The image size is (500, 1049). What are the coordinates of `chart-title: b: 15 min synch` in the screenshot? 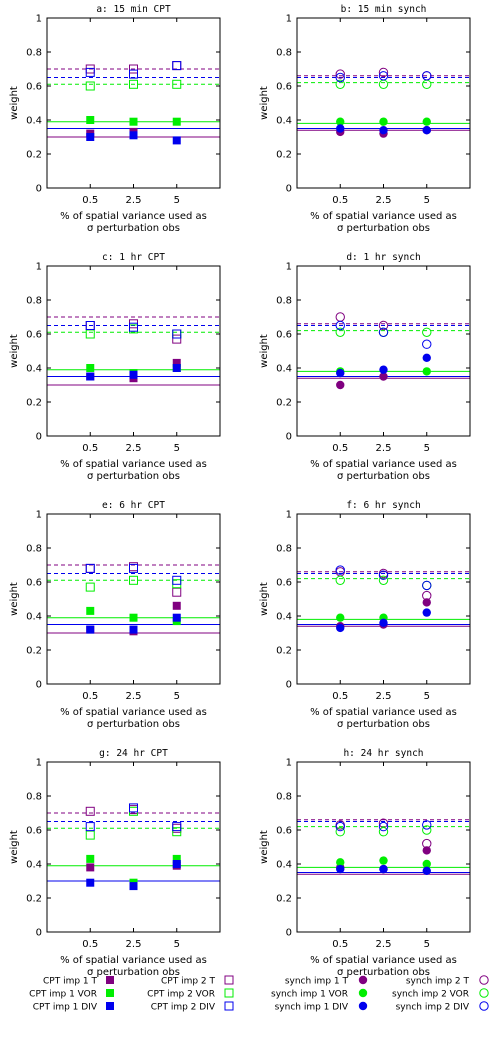 It's located at (384, 9).